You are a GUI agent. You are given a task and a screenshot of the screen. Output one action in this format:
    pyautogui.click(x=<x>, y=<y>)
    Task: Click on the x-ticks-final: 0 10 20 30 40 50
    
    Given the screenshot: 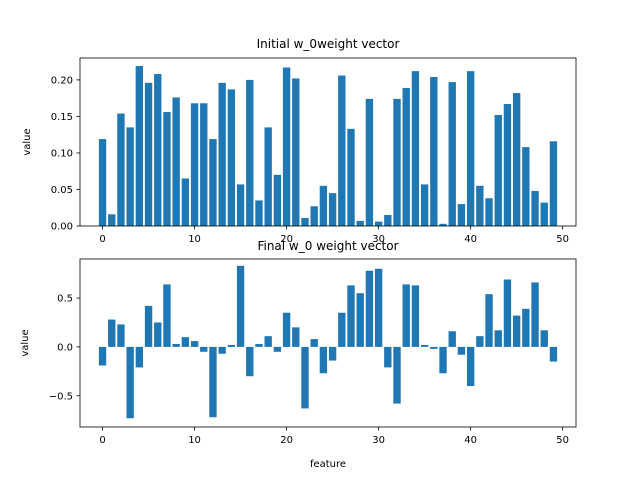 What is the action you would take?
    pyautogui.click(x=334, y=436)
    